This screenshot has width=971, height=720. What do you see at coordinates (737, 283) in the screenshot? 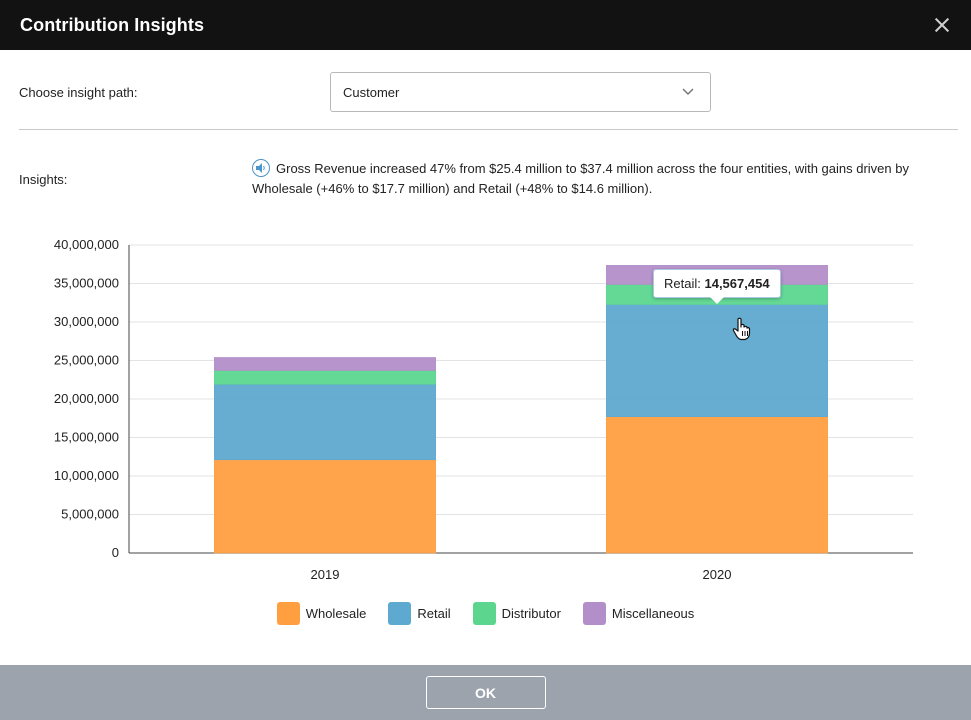
I see `tooltip-value: 14,567,454` at bounding box center [737, 283].